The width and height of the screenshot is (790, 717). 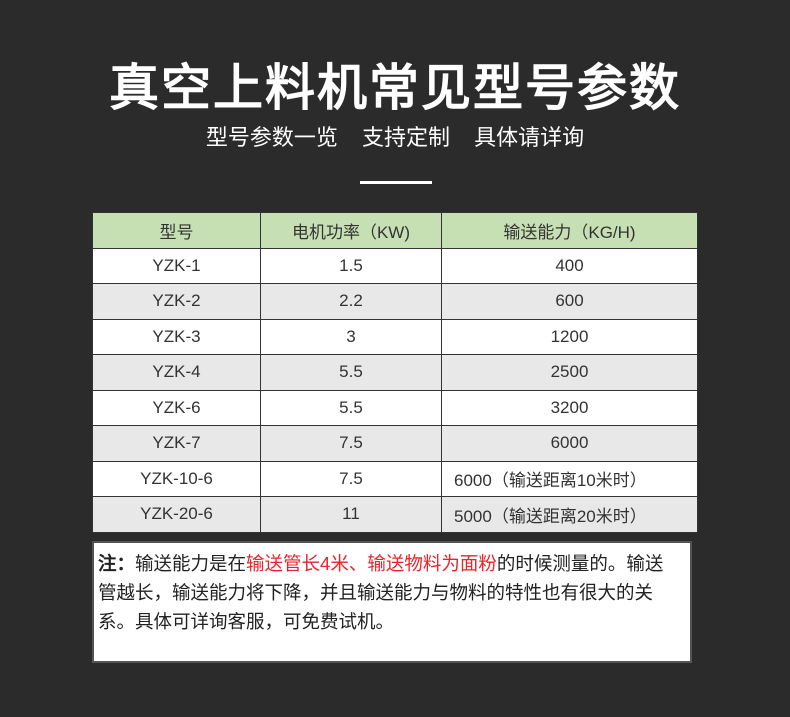 I want to click on cell-capacity: 1200, so click(x=569, y=336).